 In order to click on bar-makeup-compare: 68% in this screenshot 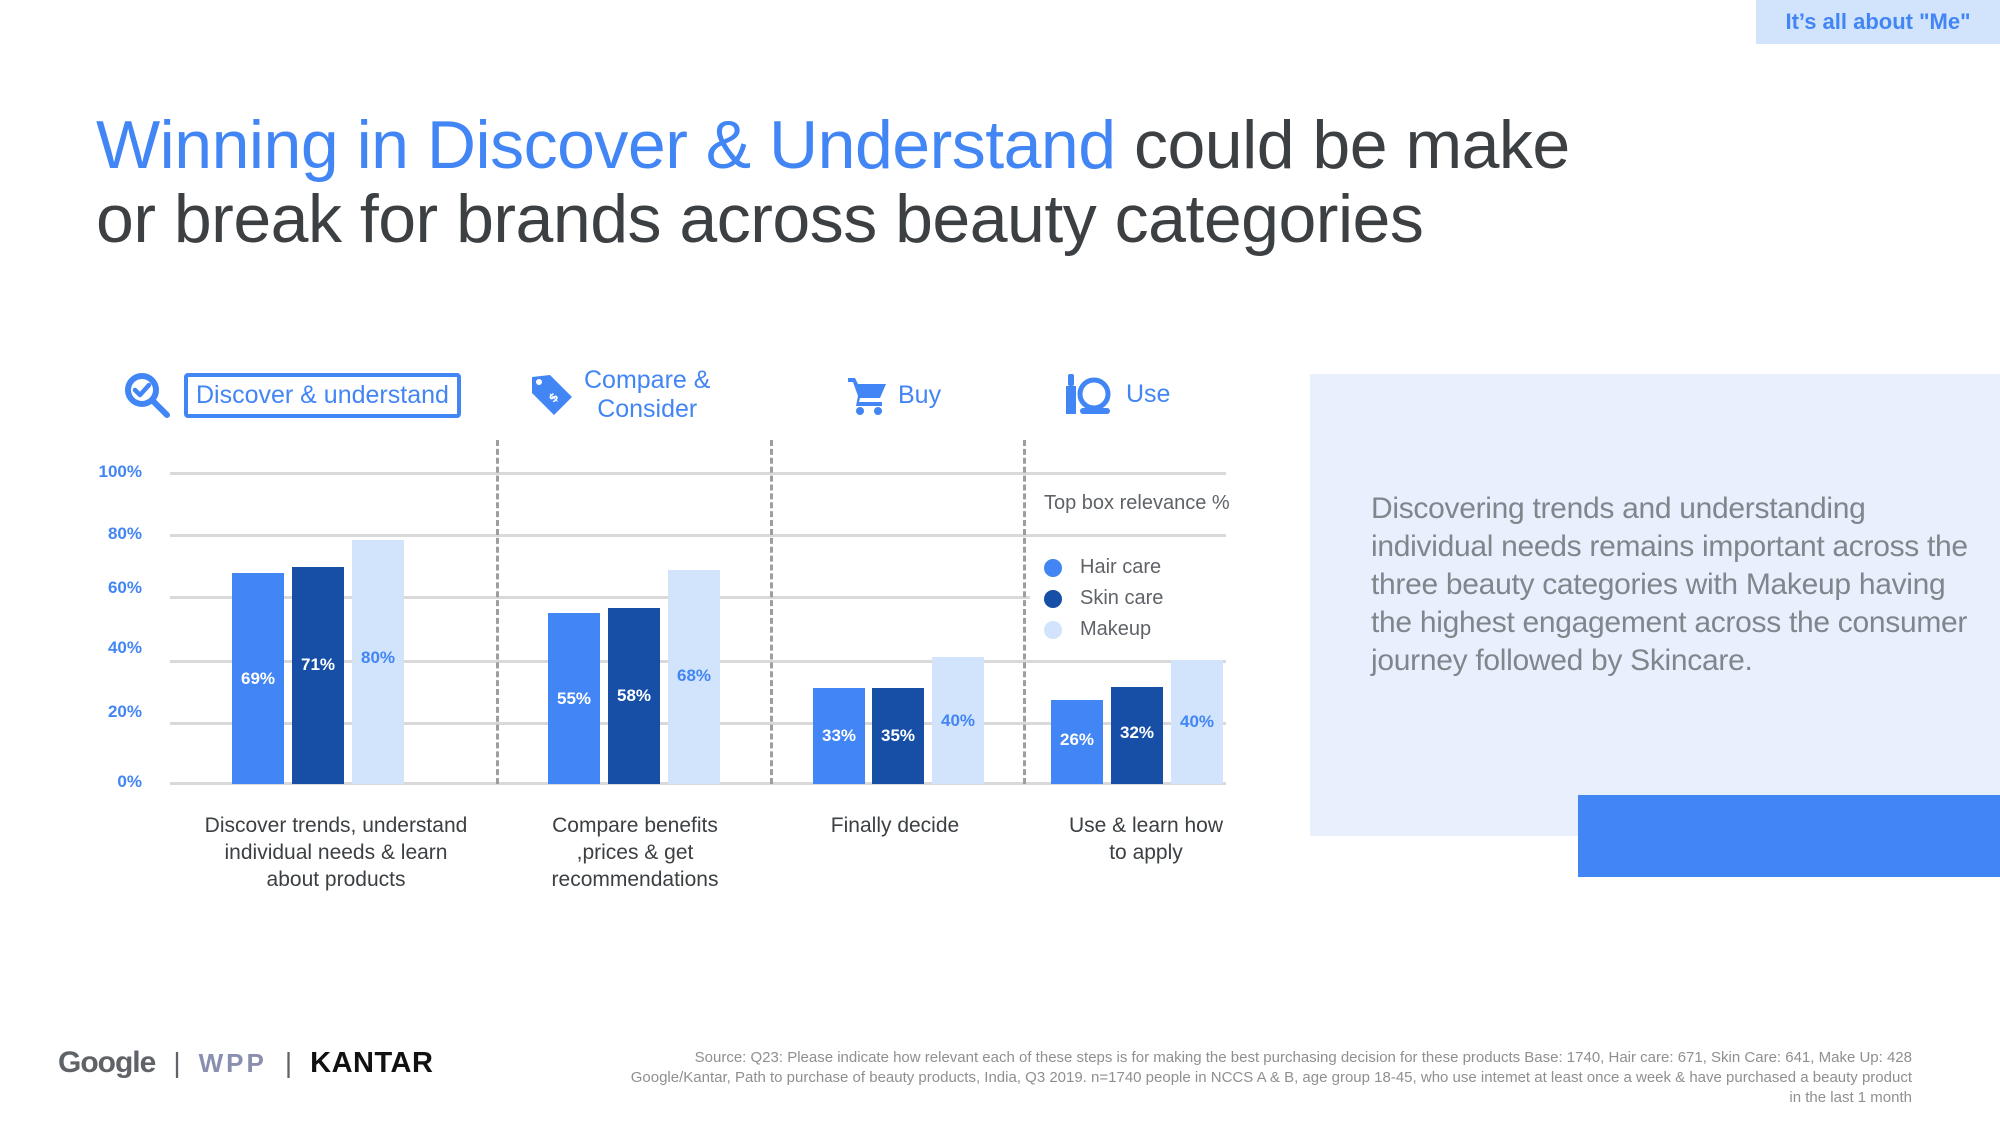, I will do `click(694, 677)`.